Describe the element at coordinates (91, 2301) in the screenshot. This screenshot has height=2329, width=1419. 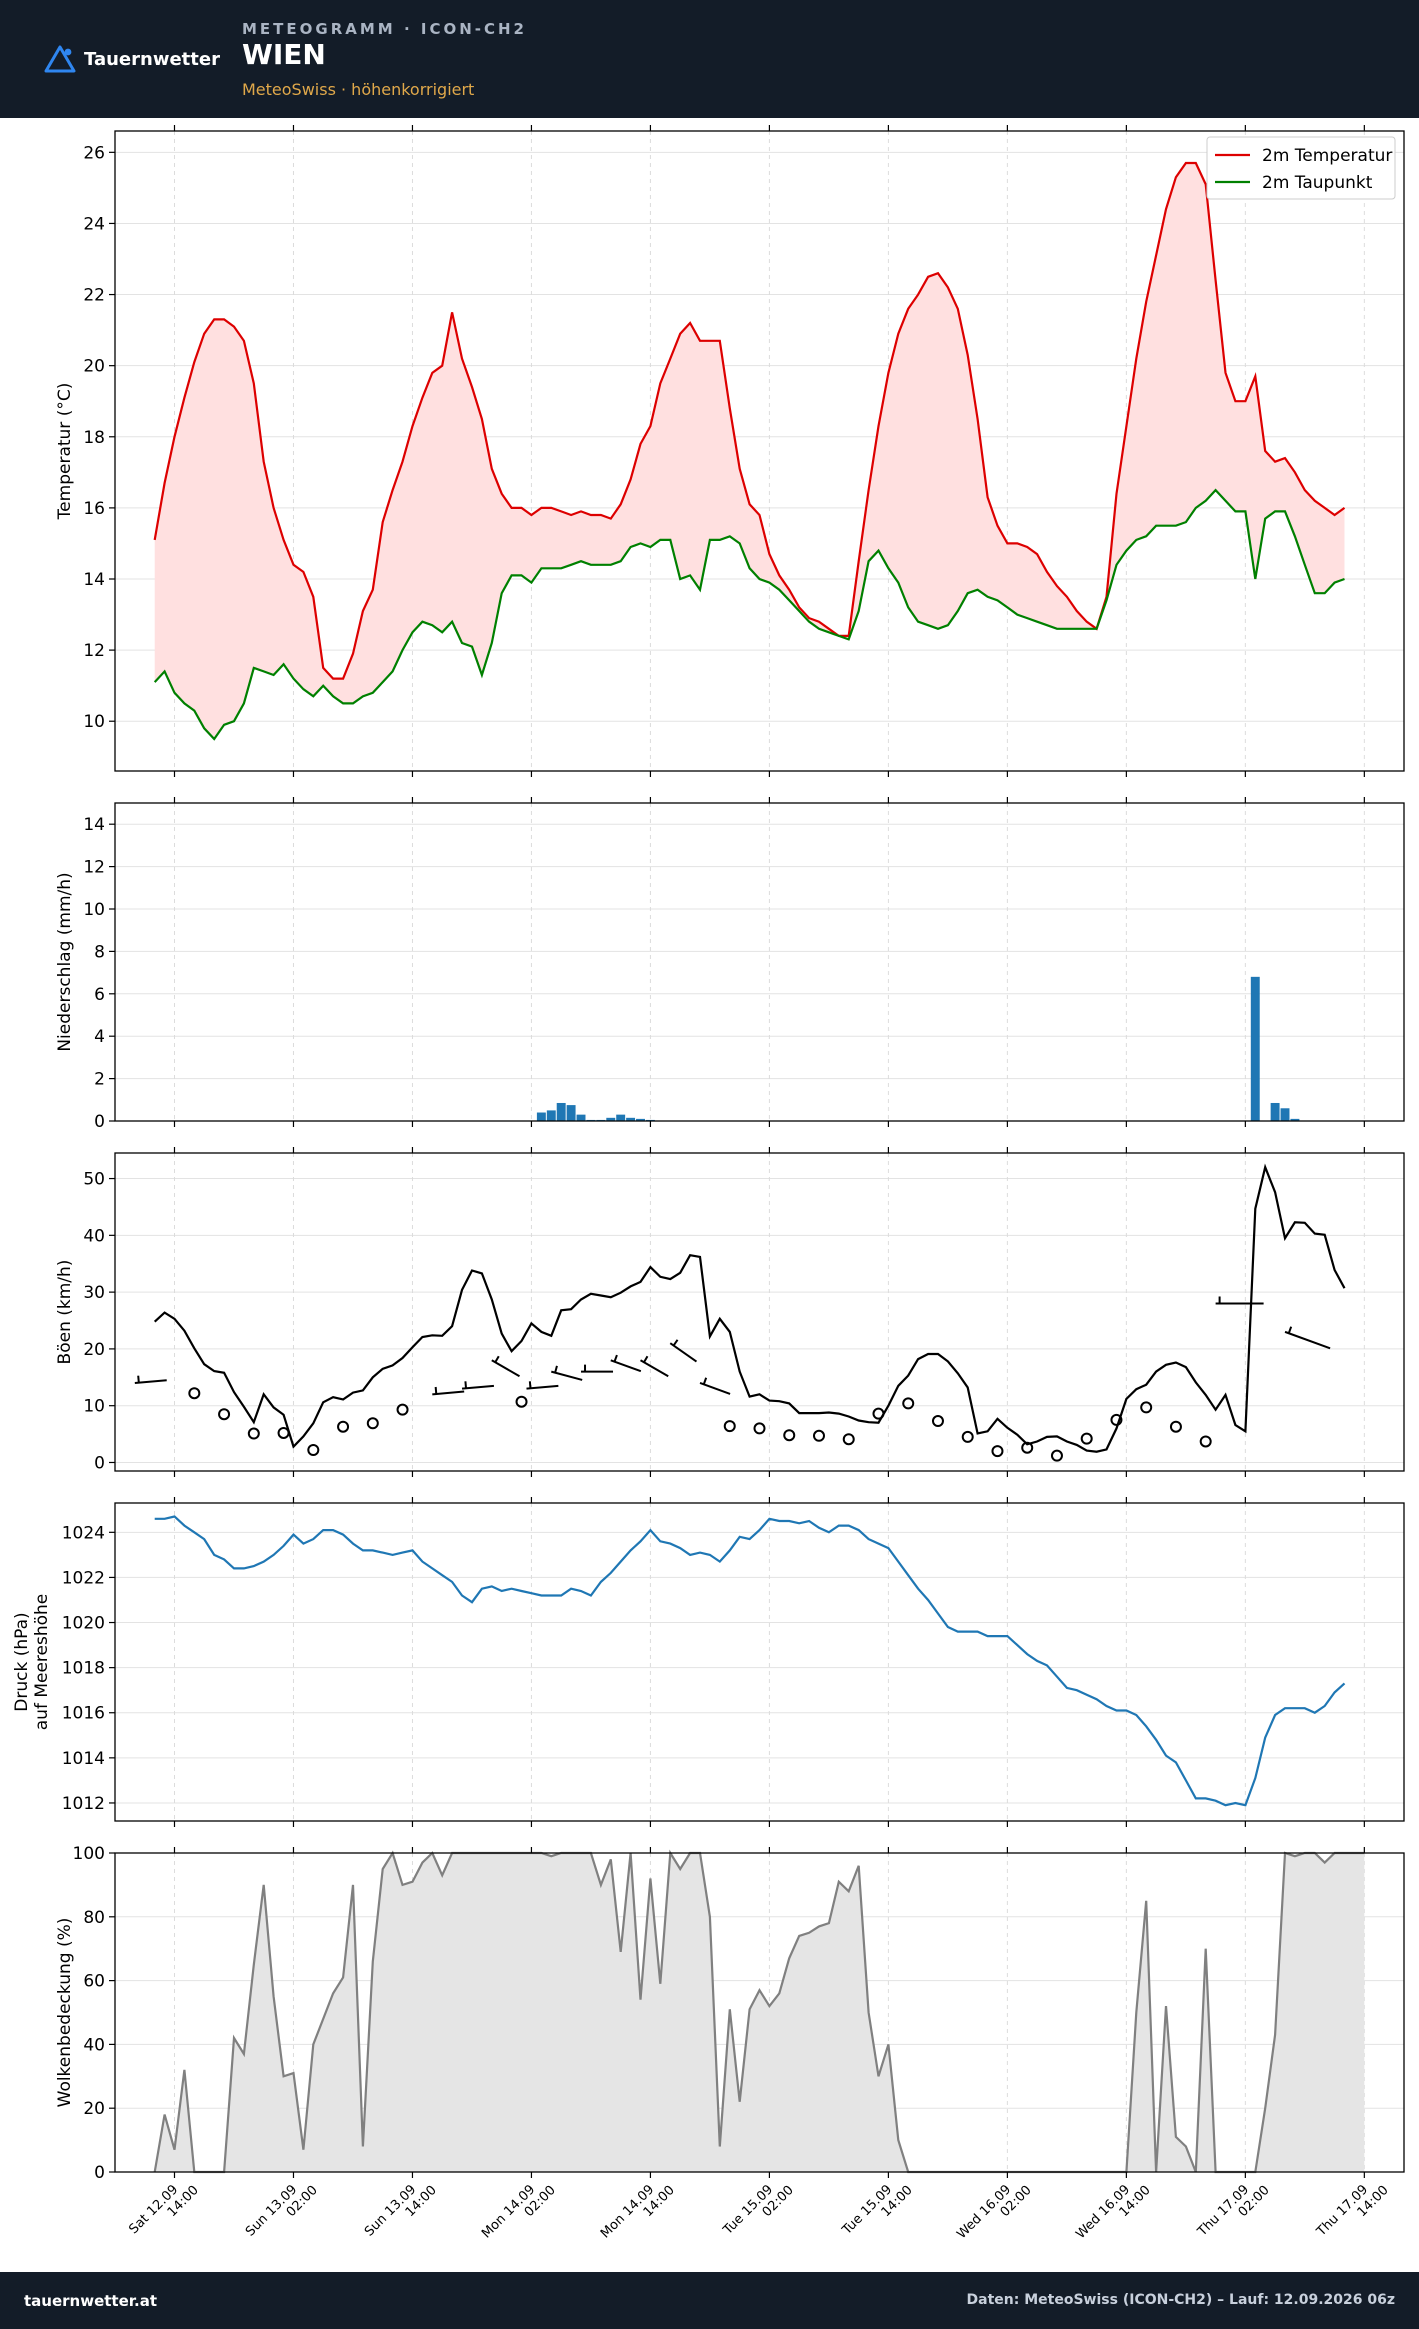
I see `footer-site: tauernwetter.at` at that location.